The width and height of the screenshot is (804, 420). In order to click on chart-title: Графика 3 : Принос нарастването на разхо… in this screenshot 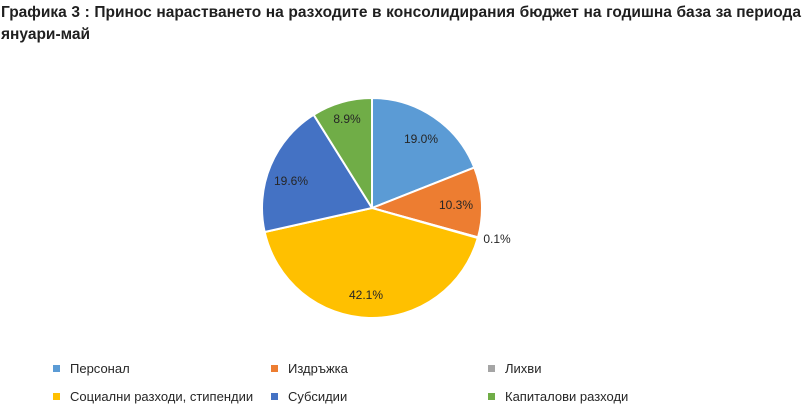, I will do `click(401, 23)`.